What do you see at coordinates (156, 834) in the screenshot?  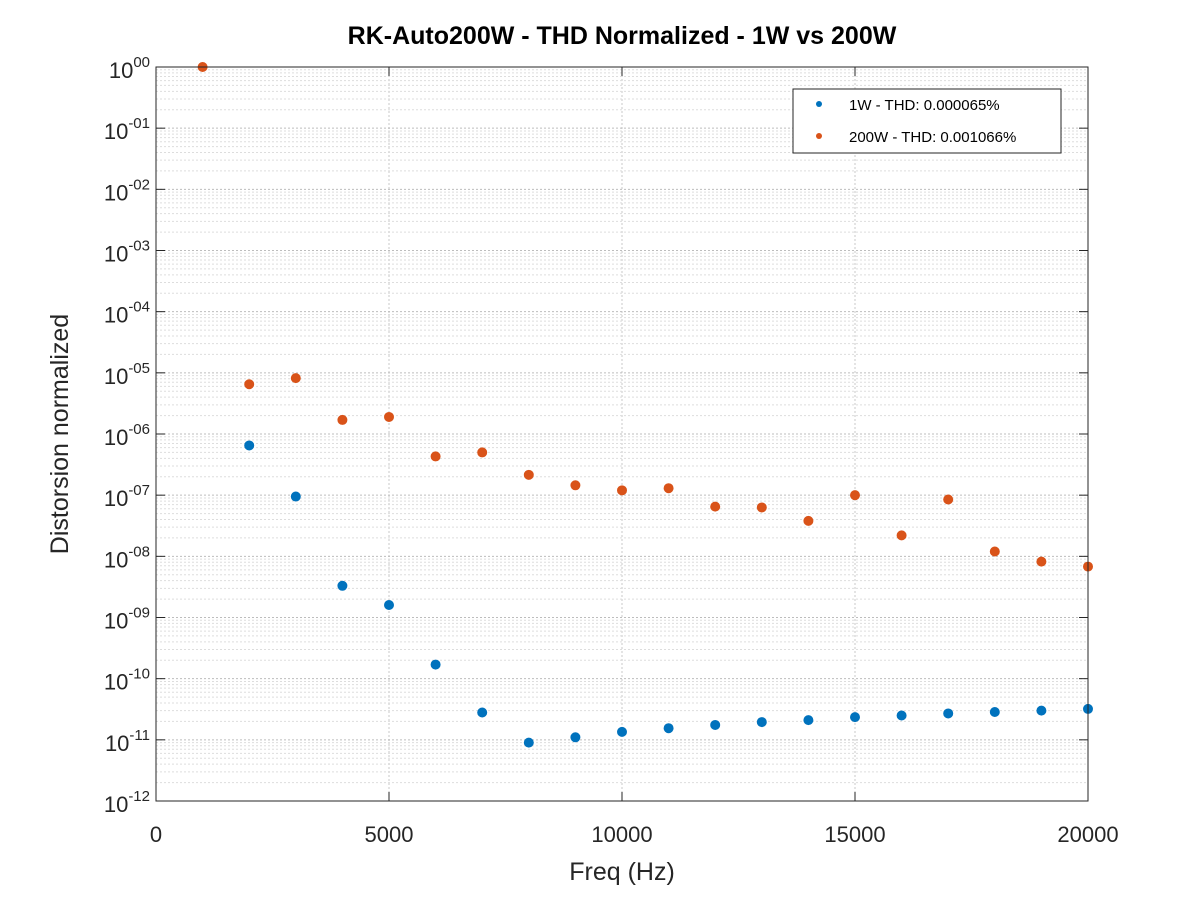 I see `x-tick-label: 0` at bounding box center [156, 834].